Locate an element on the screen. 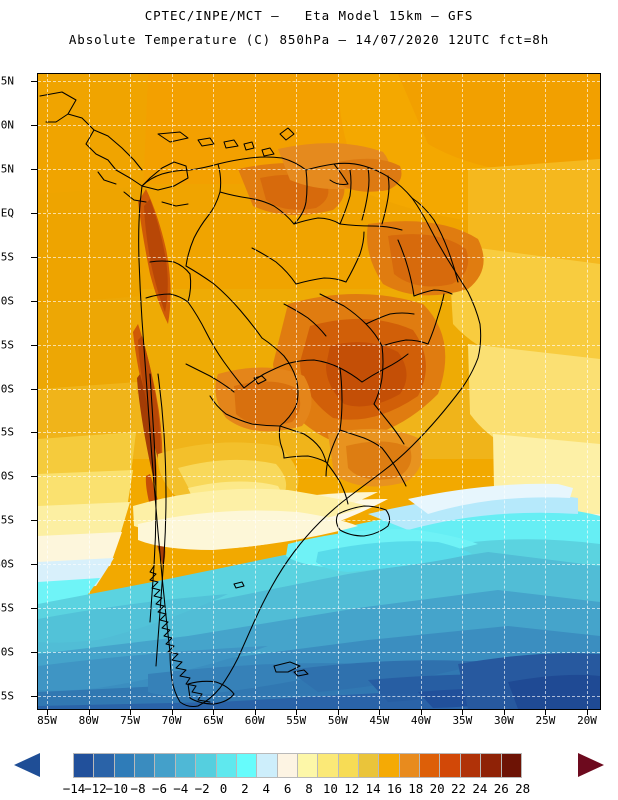  x-axis-label: 40W is located at coordinates (420, 720).